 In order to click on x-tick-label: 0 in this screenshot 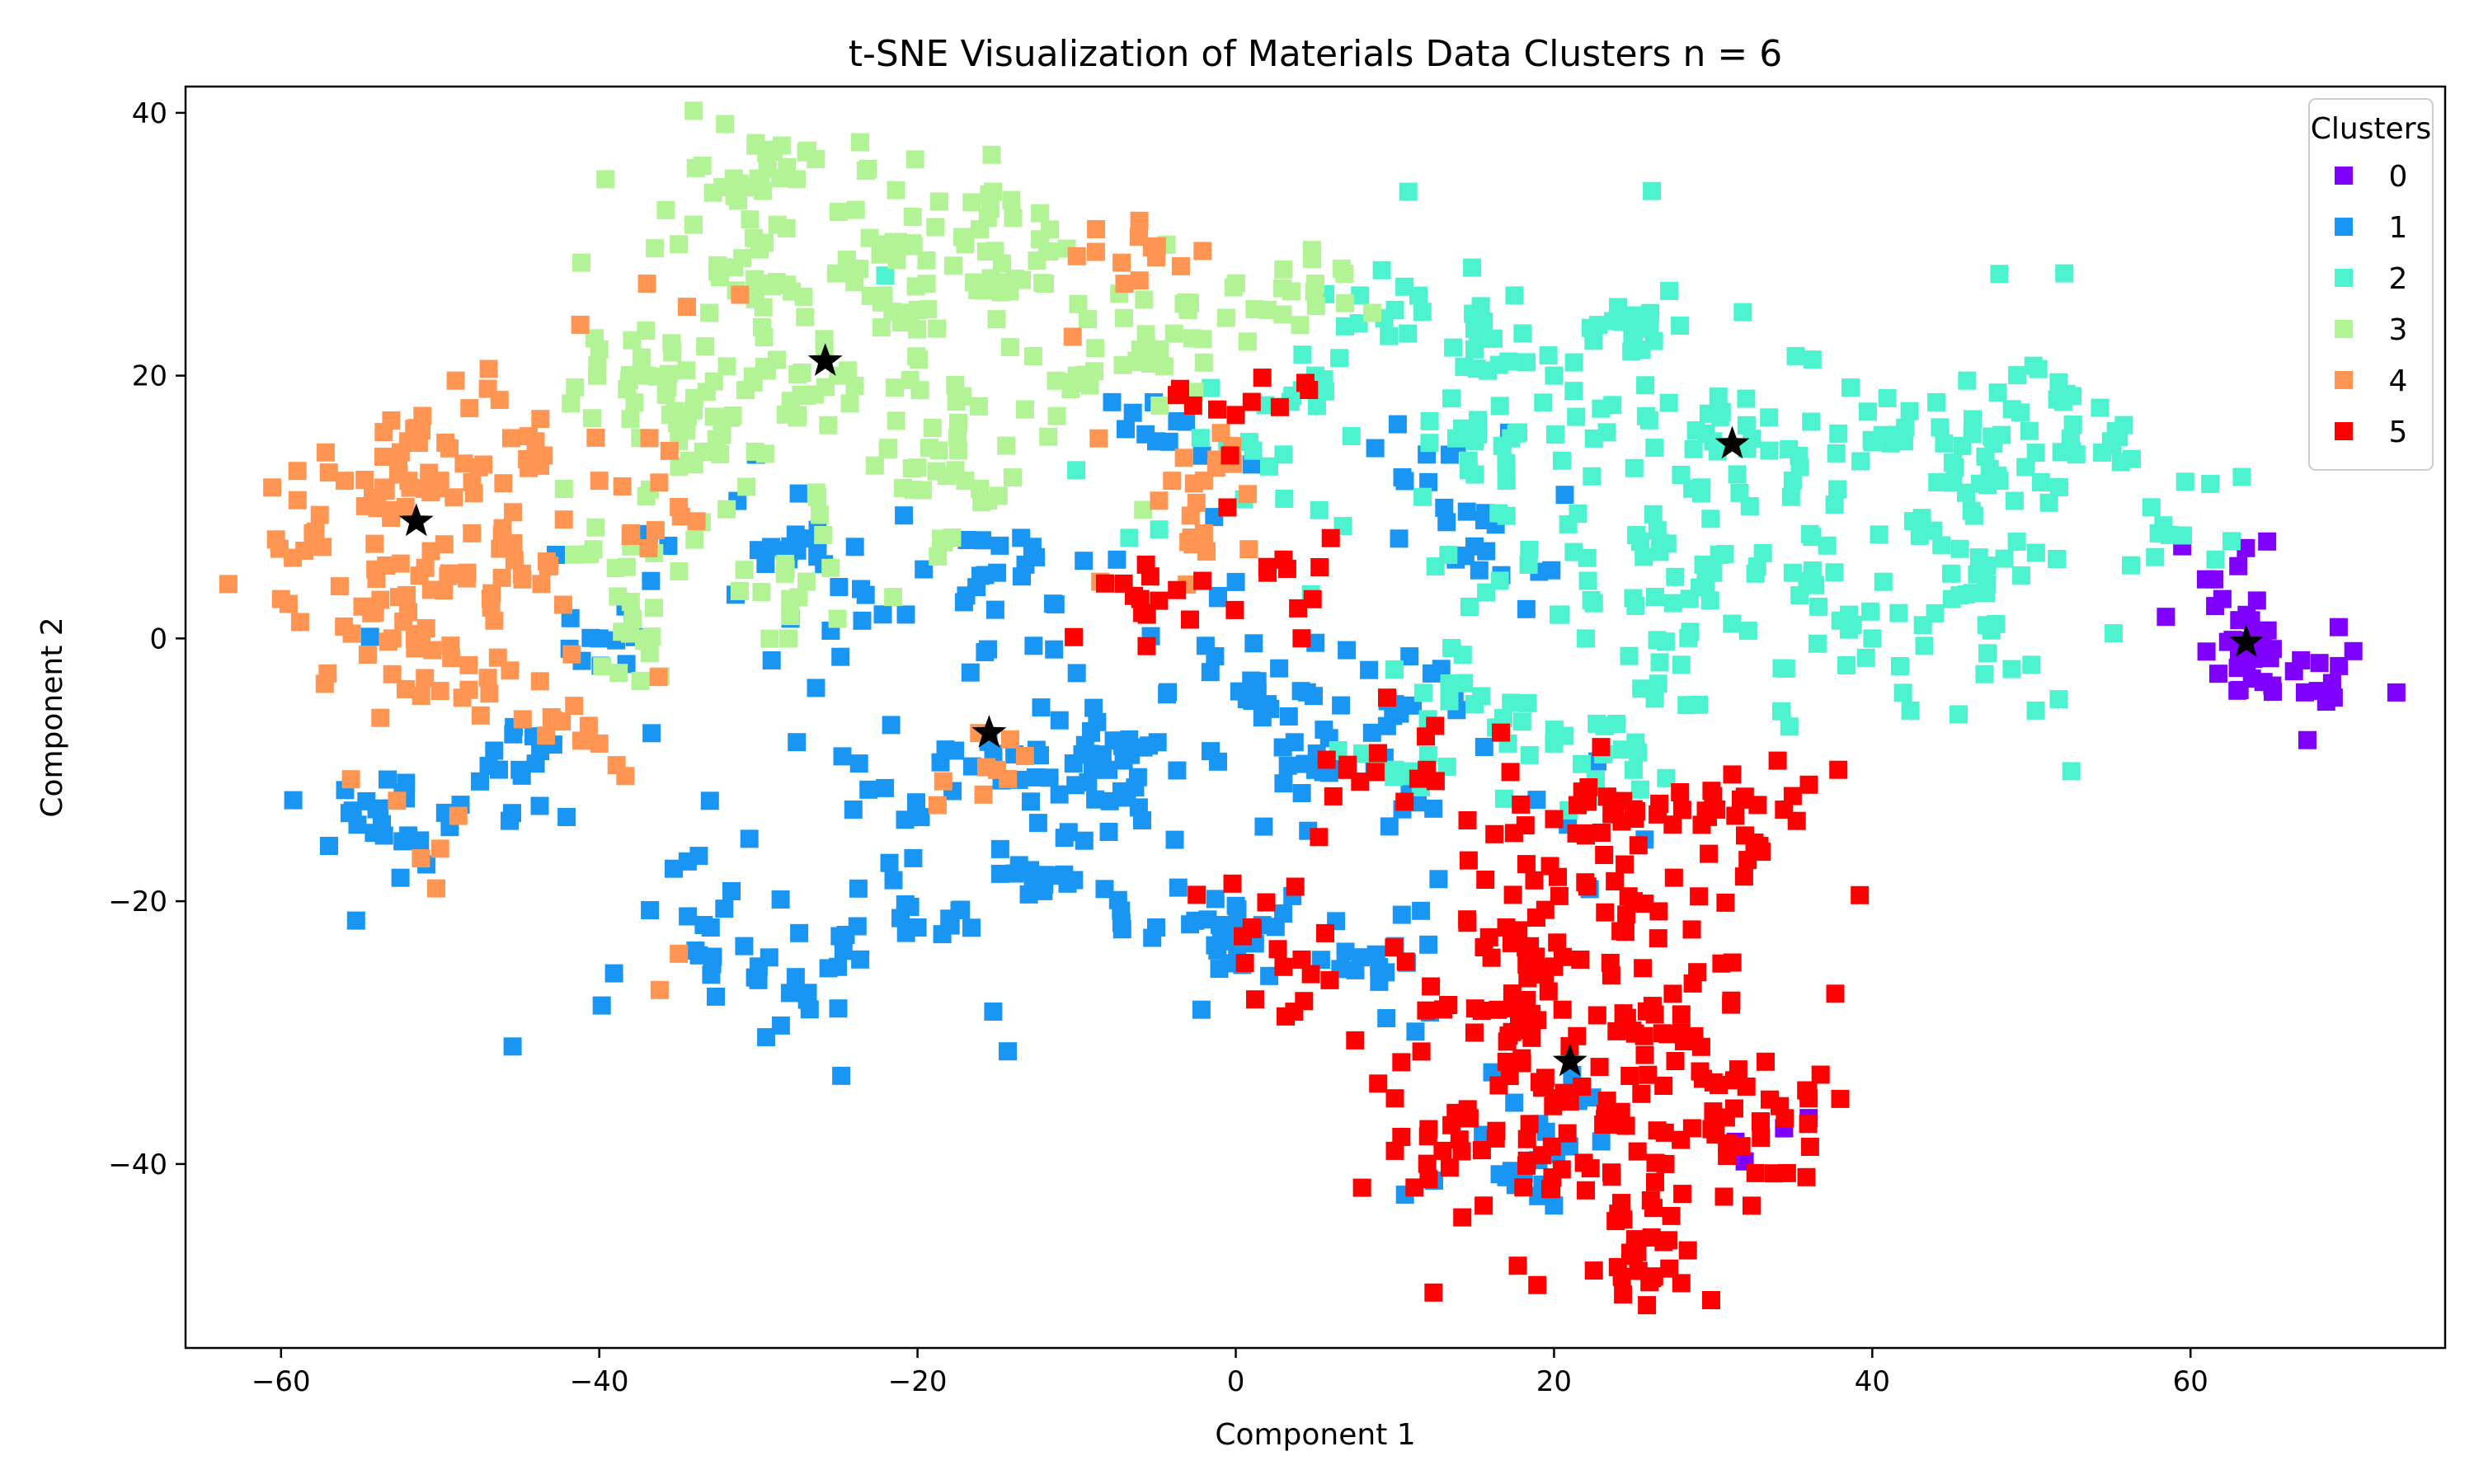, I will do `click(1236, 1381)`.